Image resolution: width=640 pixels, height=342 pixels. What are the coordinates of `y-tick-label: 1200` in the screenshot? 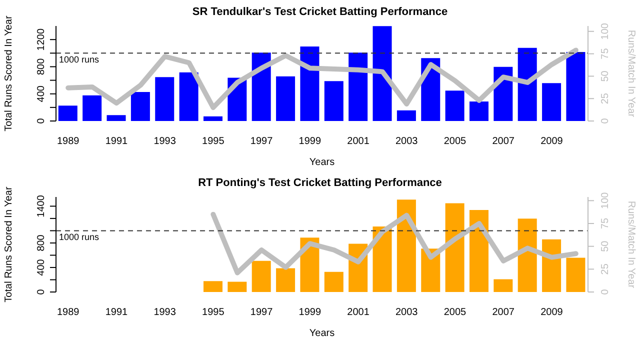 It's located at (41, 39).